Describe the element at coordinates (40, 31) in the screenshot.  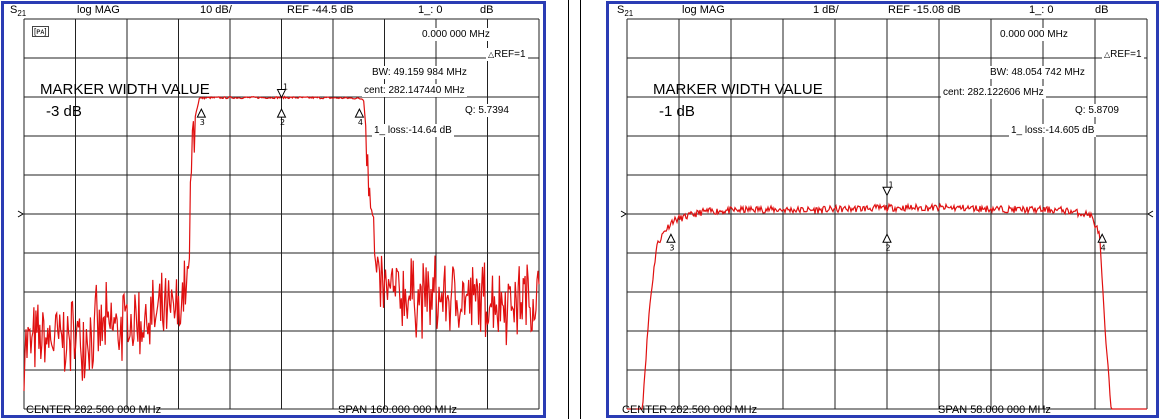
I see `corner-icon: [ᴘᴀ]` at that location.